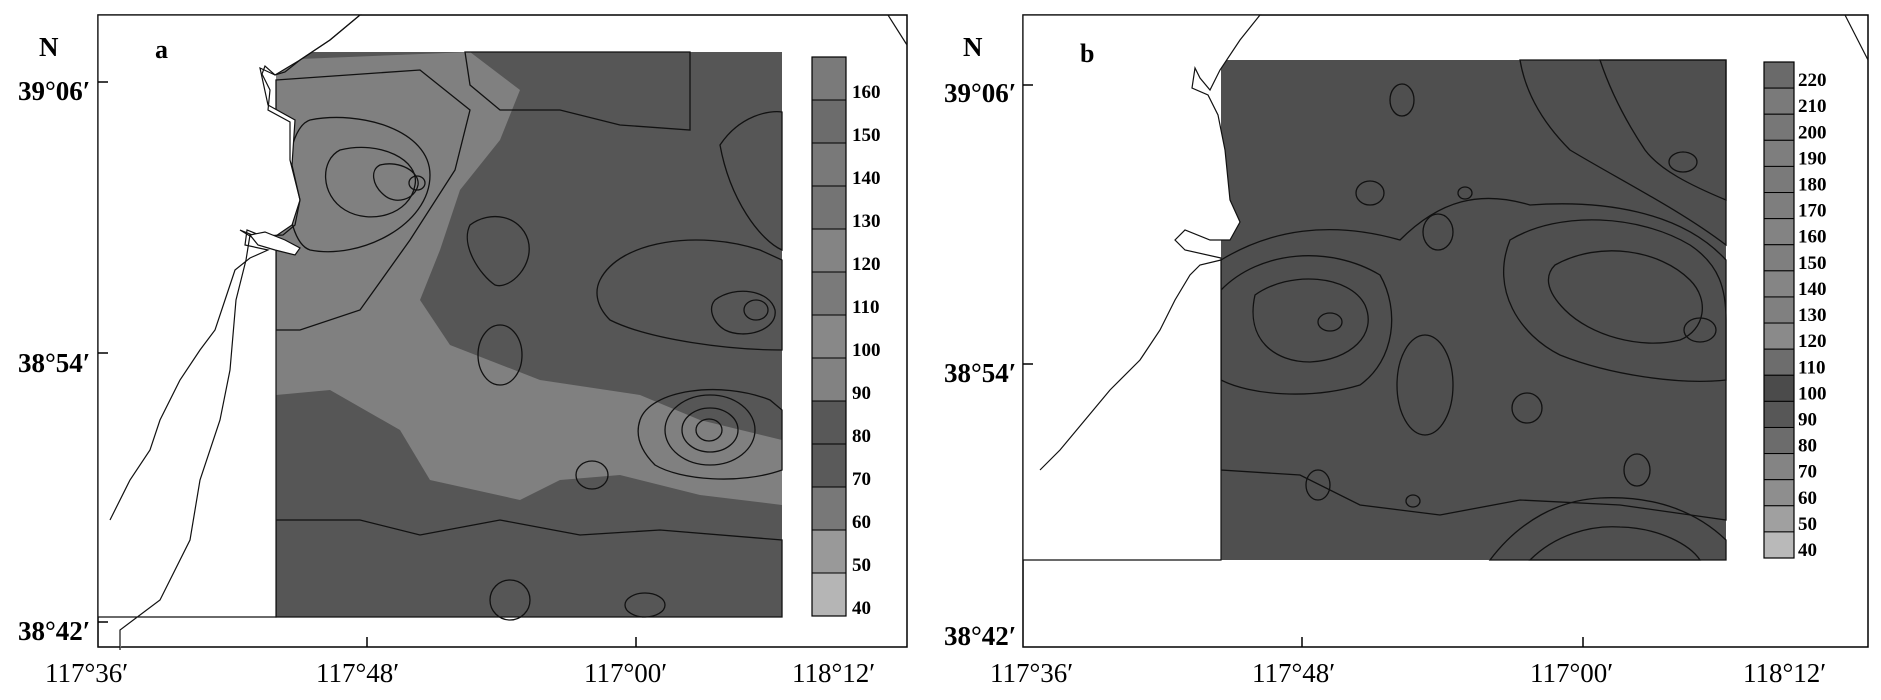 The height and width of the screenshot is (700, 1881). What do you see at coordinates (897, 30) in the screenshot?
I see `coastline-corner-a` at bounding box center [897, 30].